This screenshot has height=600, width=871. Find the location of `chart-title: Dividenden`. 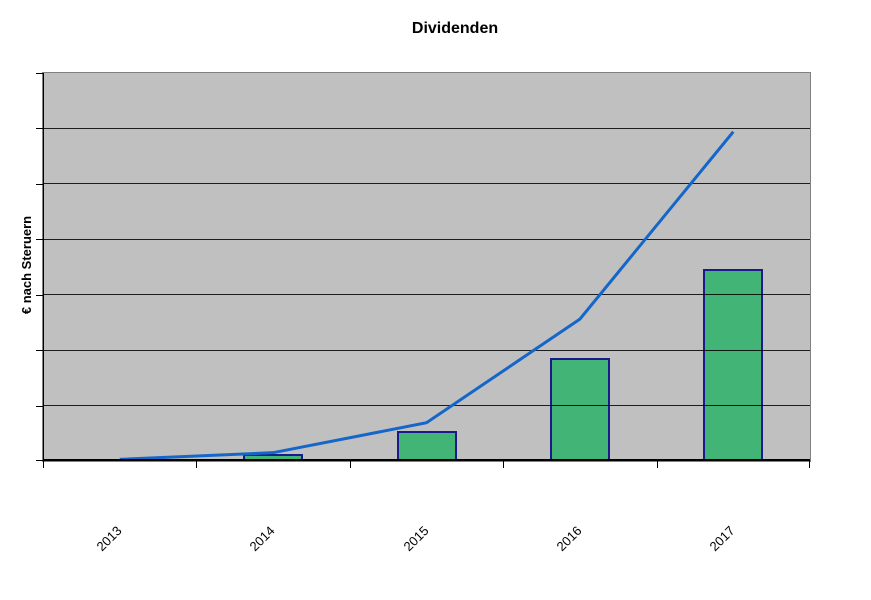

chart-title: Dividenden is located at coordinates (455, 28).